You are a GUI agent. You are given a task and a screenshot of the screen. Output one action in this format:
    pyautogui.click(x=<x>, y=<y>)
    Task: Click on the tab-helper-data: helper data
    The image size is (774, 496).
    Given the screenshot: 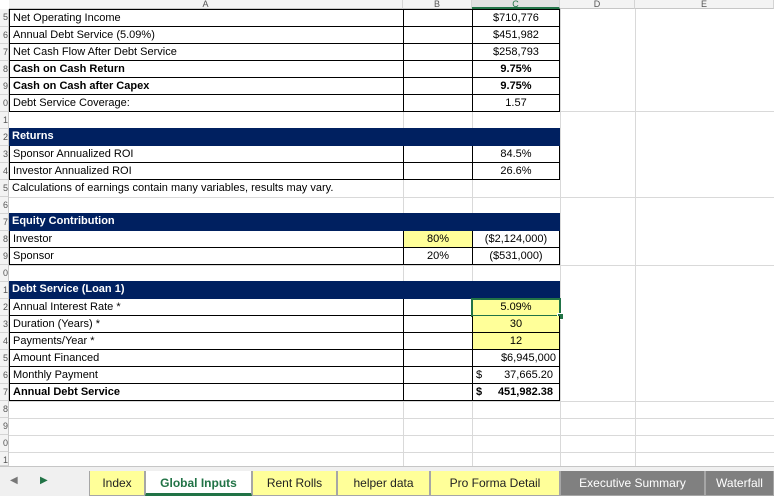 What is the action you would take?
    pyautogui.click(x=383, y=483)
    